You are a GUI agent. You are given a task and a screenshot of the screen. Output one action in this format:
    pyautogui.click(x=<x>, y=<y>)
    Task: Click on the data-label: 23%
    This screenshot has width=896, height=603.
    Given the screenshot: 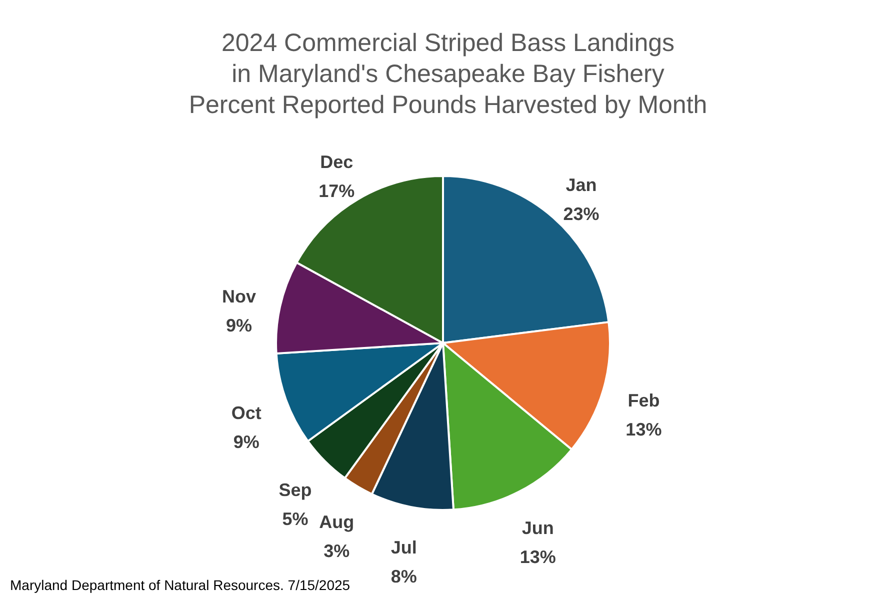 What is the action you would take?
    pyautogui.click(x=581, y=214)
    